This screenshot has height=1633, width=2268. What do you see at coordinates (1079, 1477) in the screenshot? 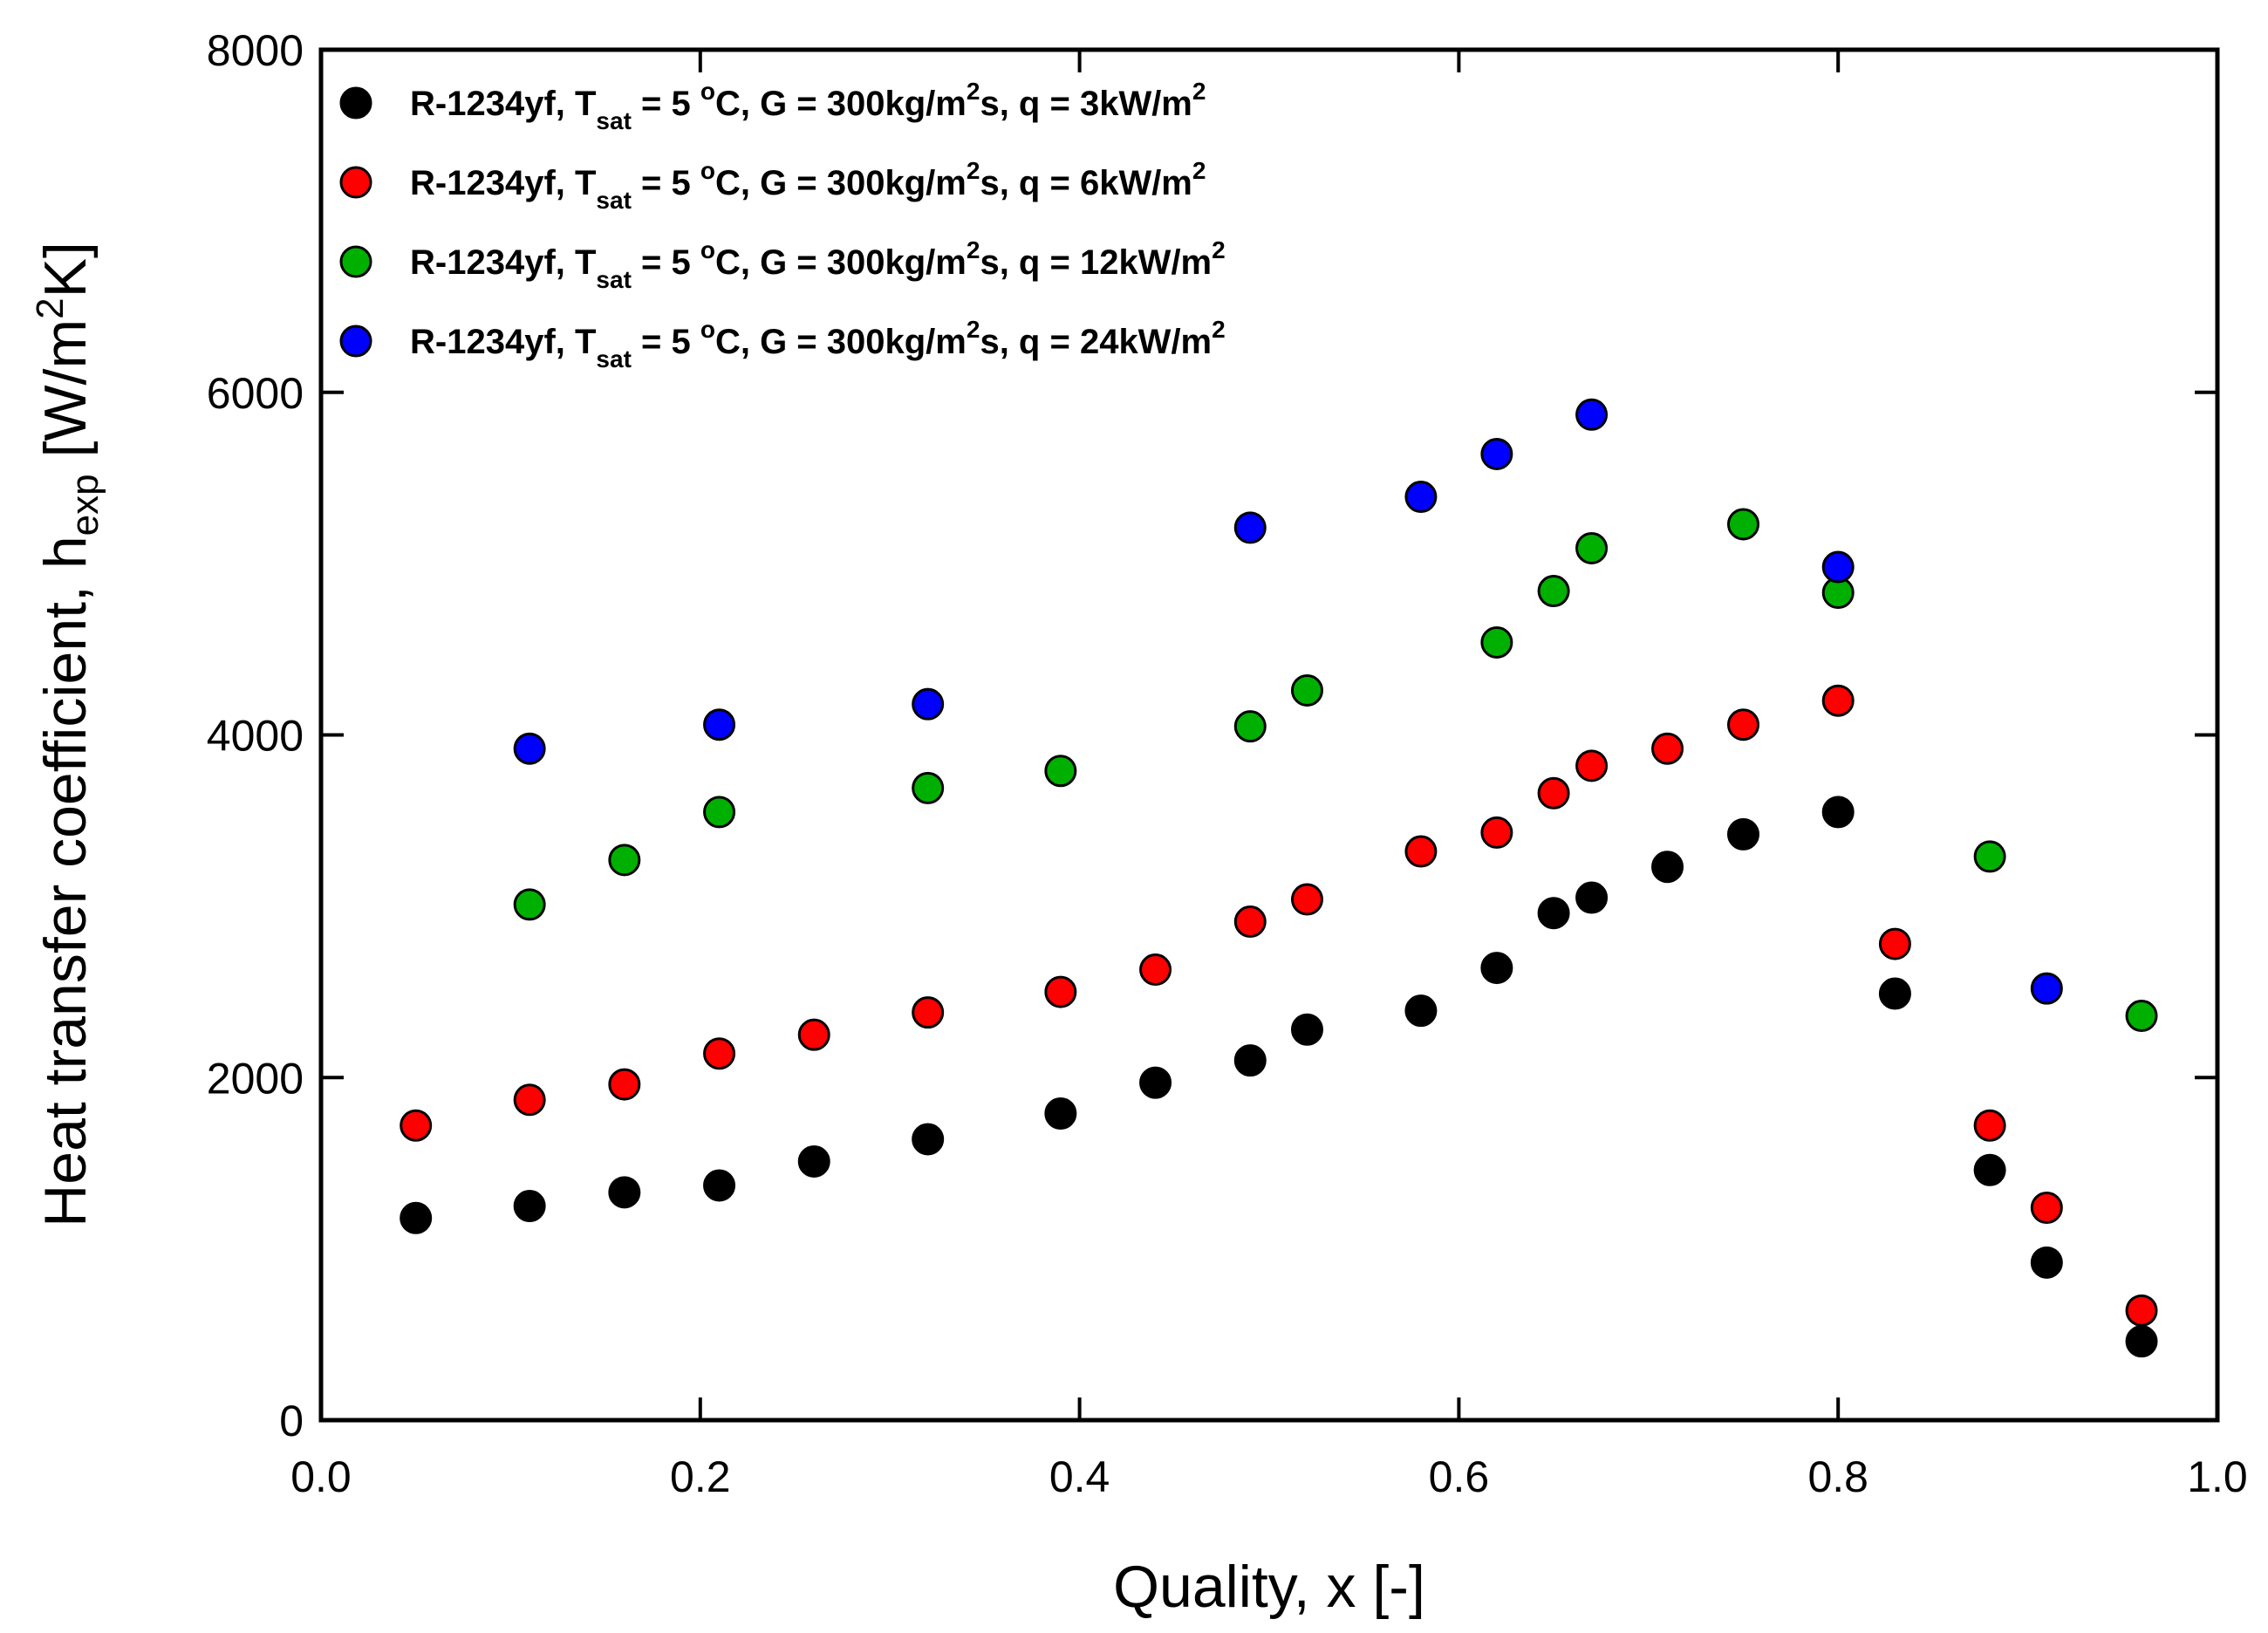
I see `x-tick-label: 0.4` at bounding box center [1079, 1477].